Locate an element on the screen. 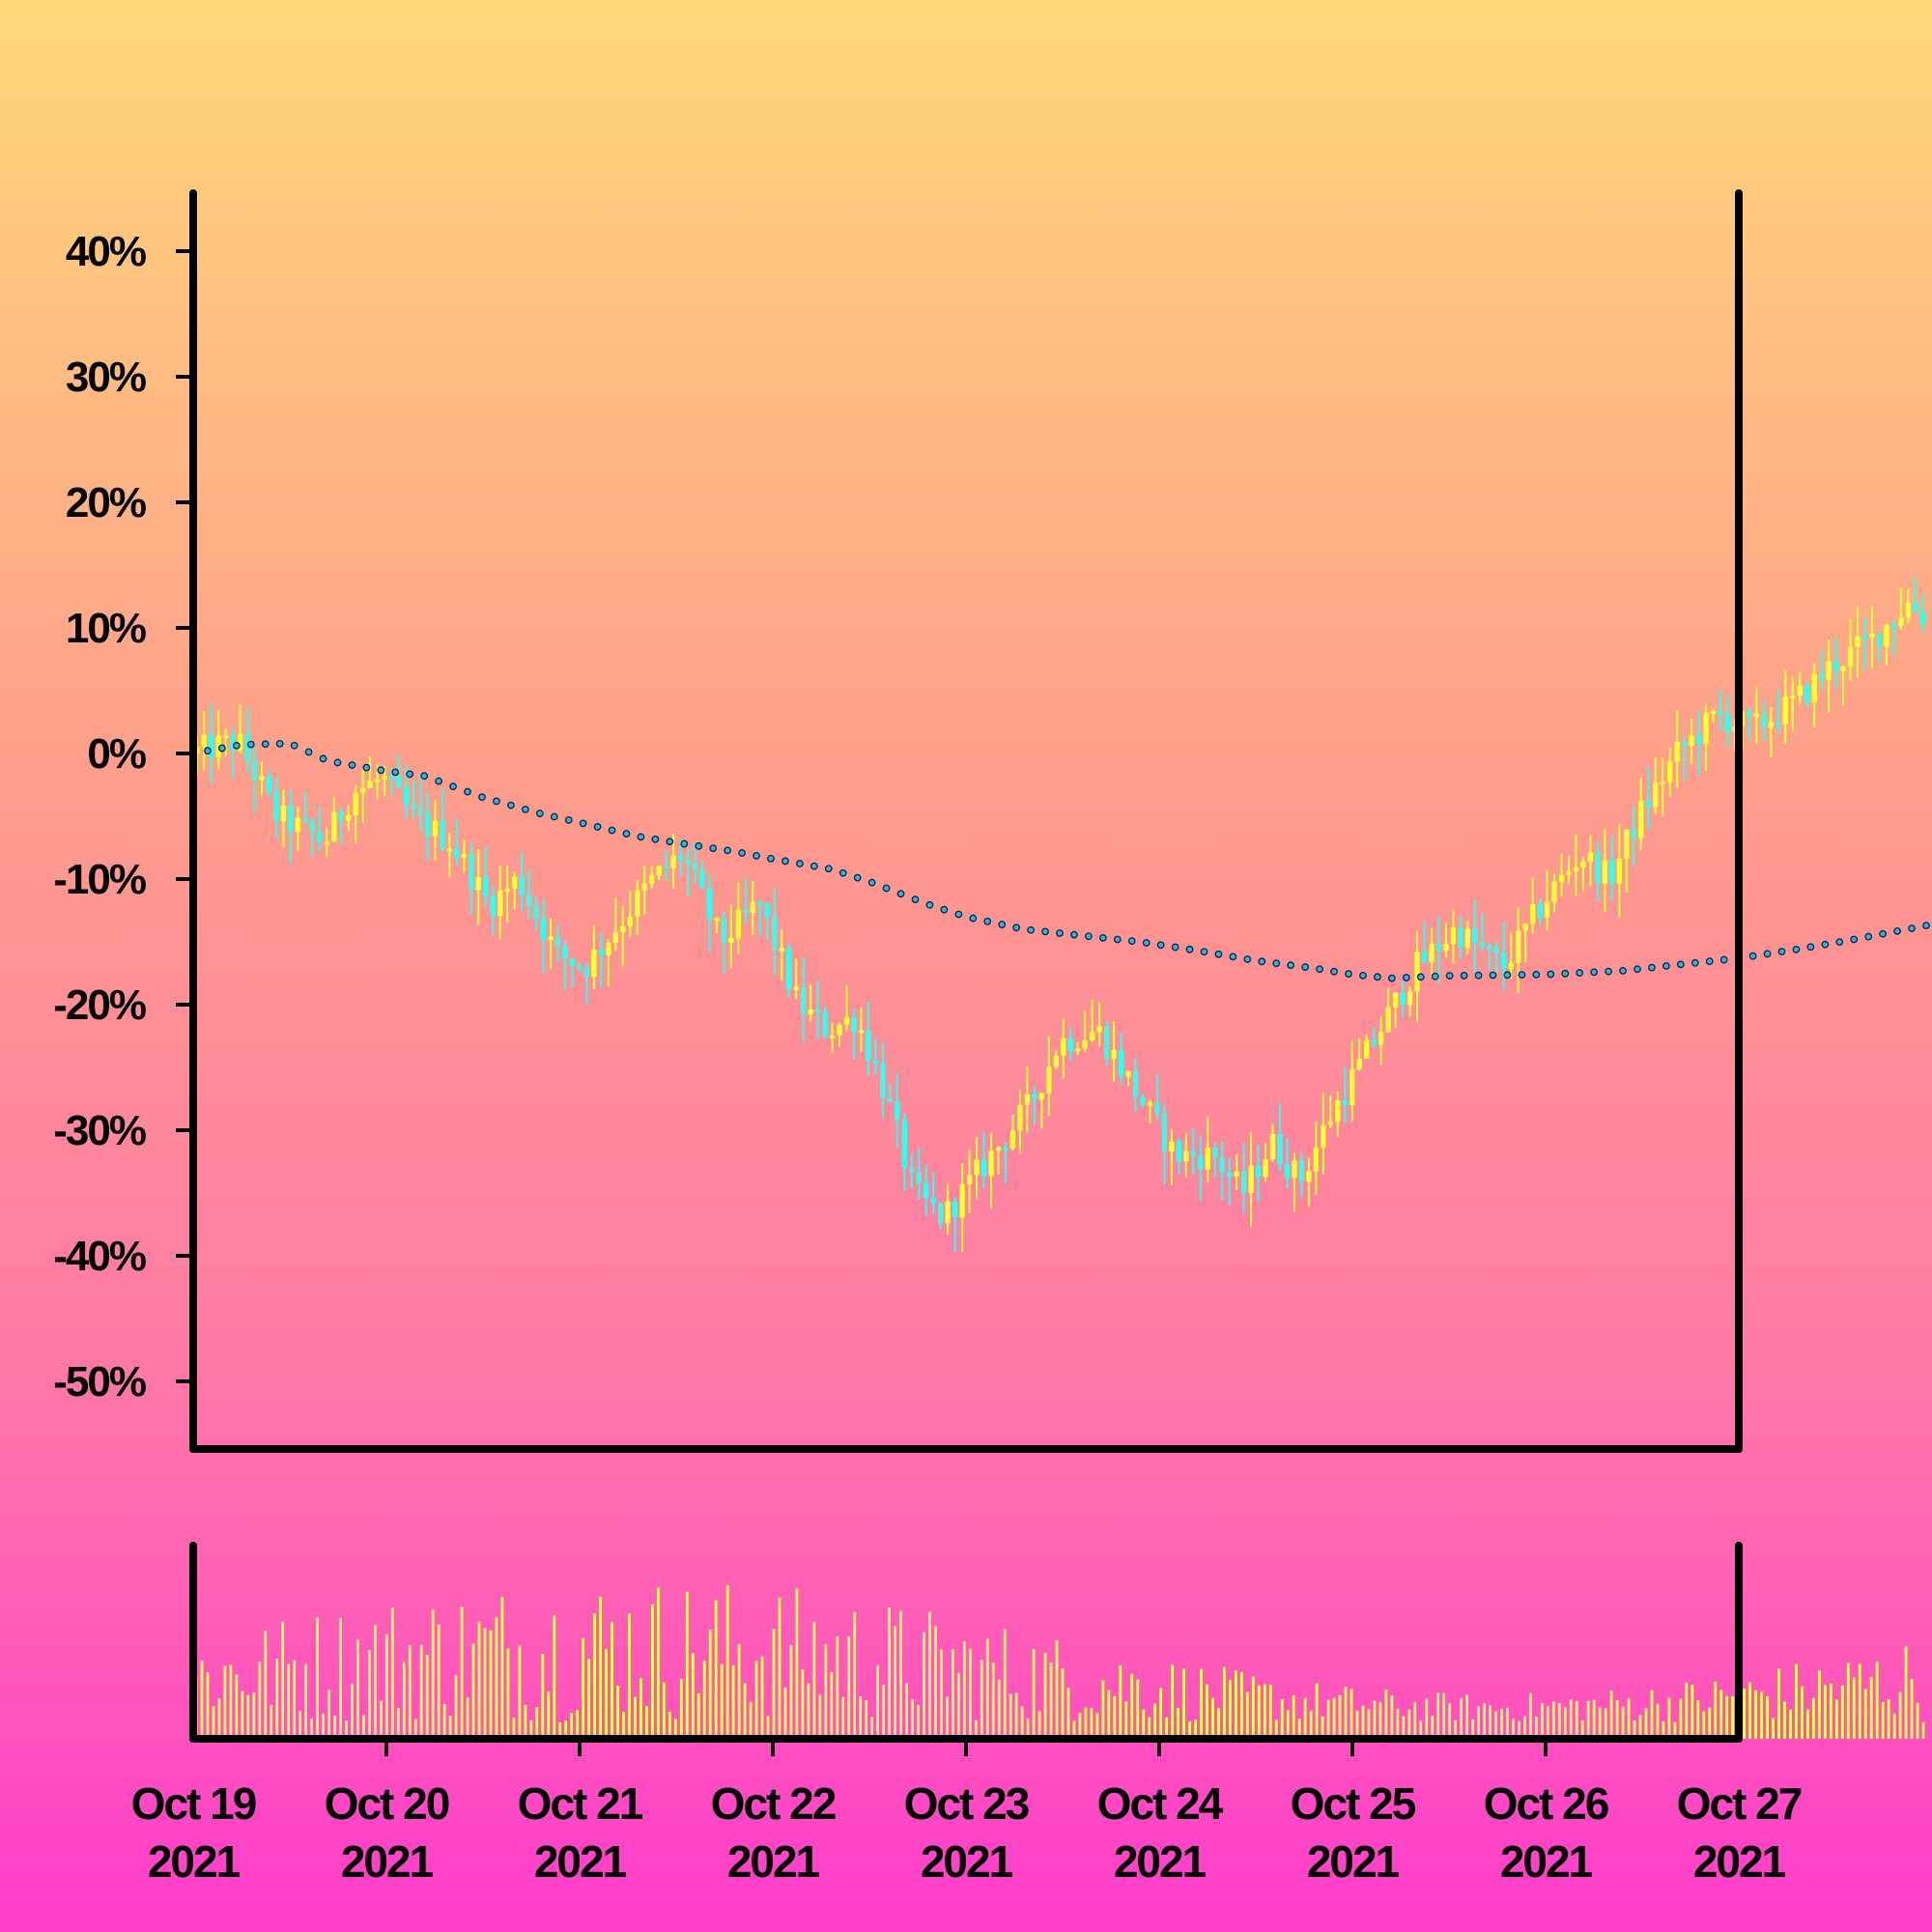 The image size is (1932, 1932). x-tick-label: Oct 24 is located at coordinates (1160, 1803).